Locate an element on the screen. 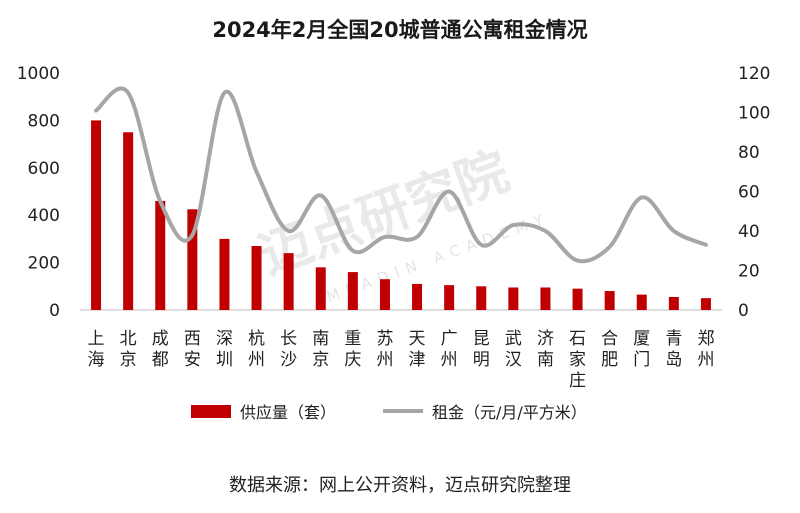 The width and height of the screenshot is (800, 513). left-tick-label: 1000 is located at coordinates (38, 74).